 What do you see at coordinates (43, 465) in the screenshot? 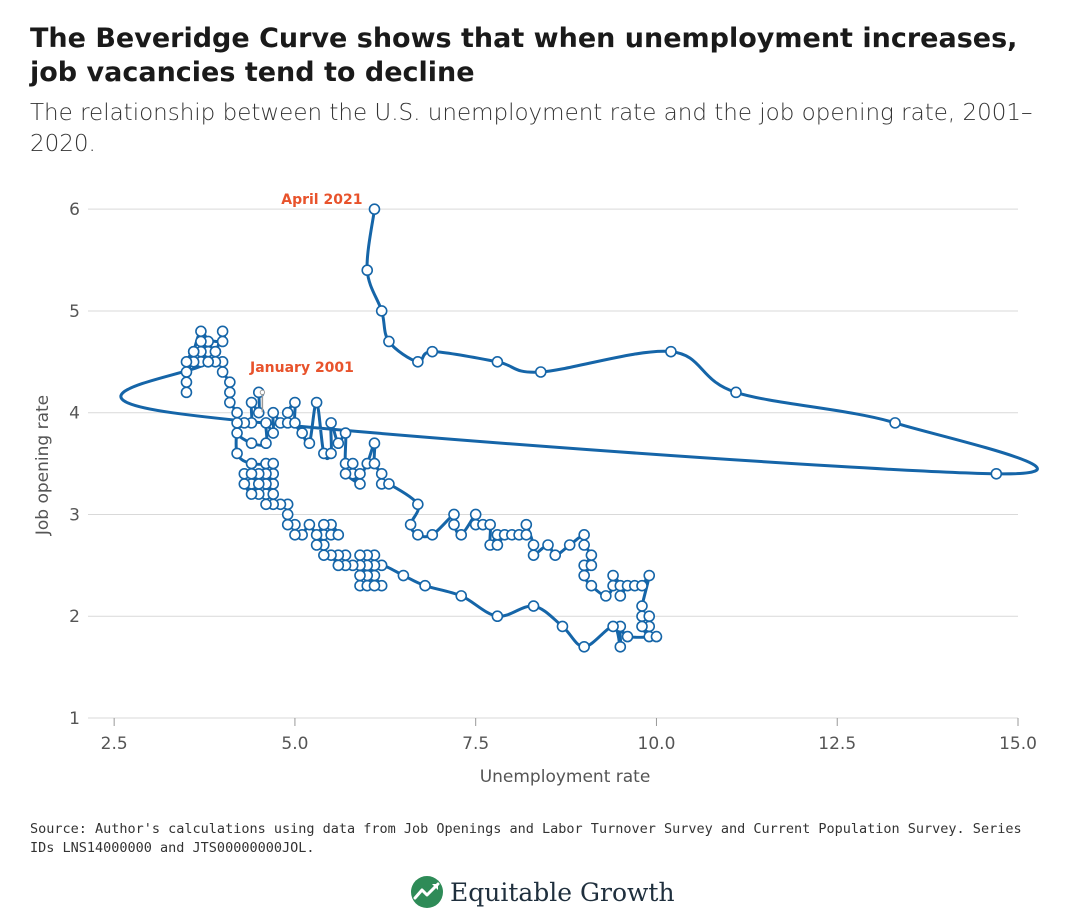
I see `y-axis-label: Job opening rate` at bounding box center [43, 465].